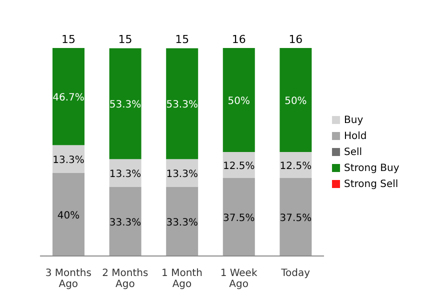  I want to click on x-tick-label: 3 Months Ago, so click(68, 279).